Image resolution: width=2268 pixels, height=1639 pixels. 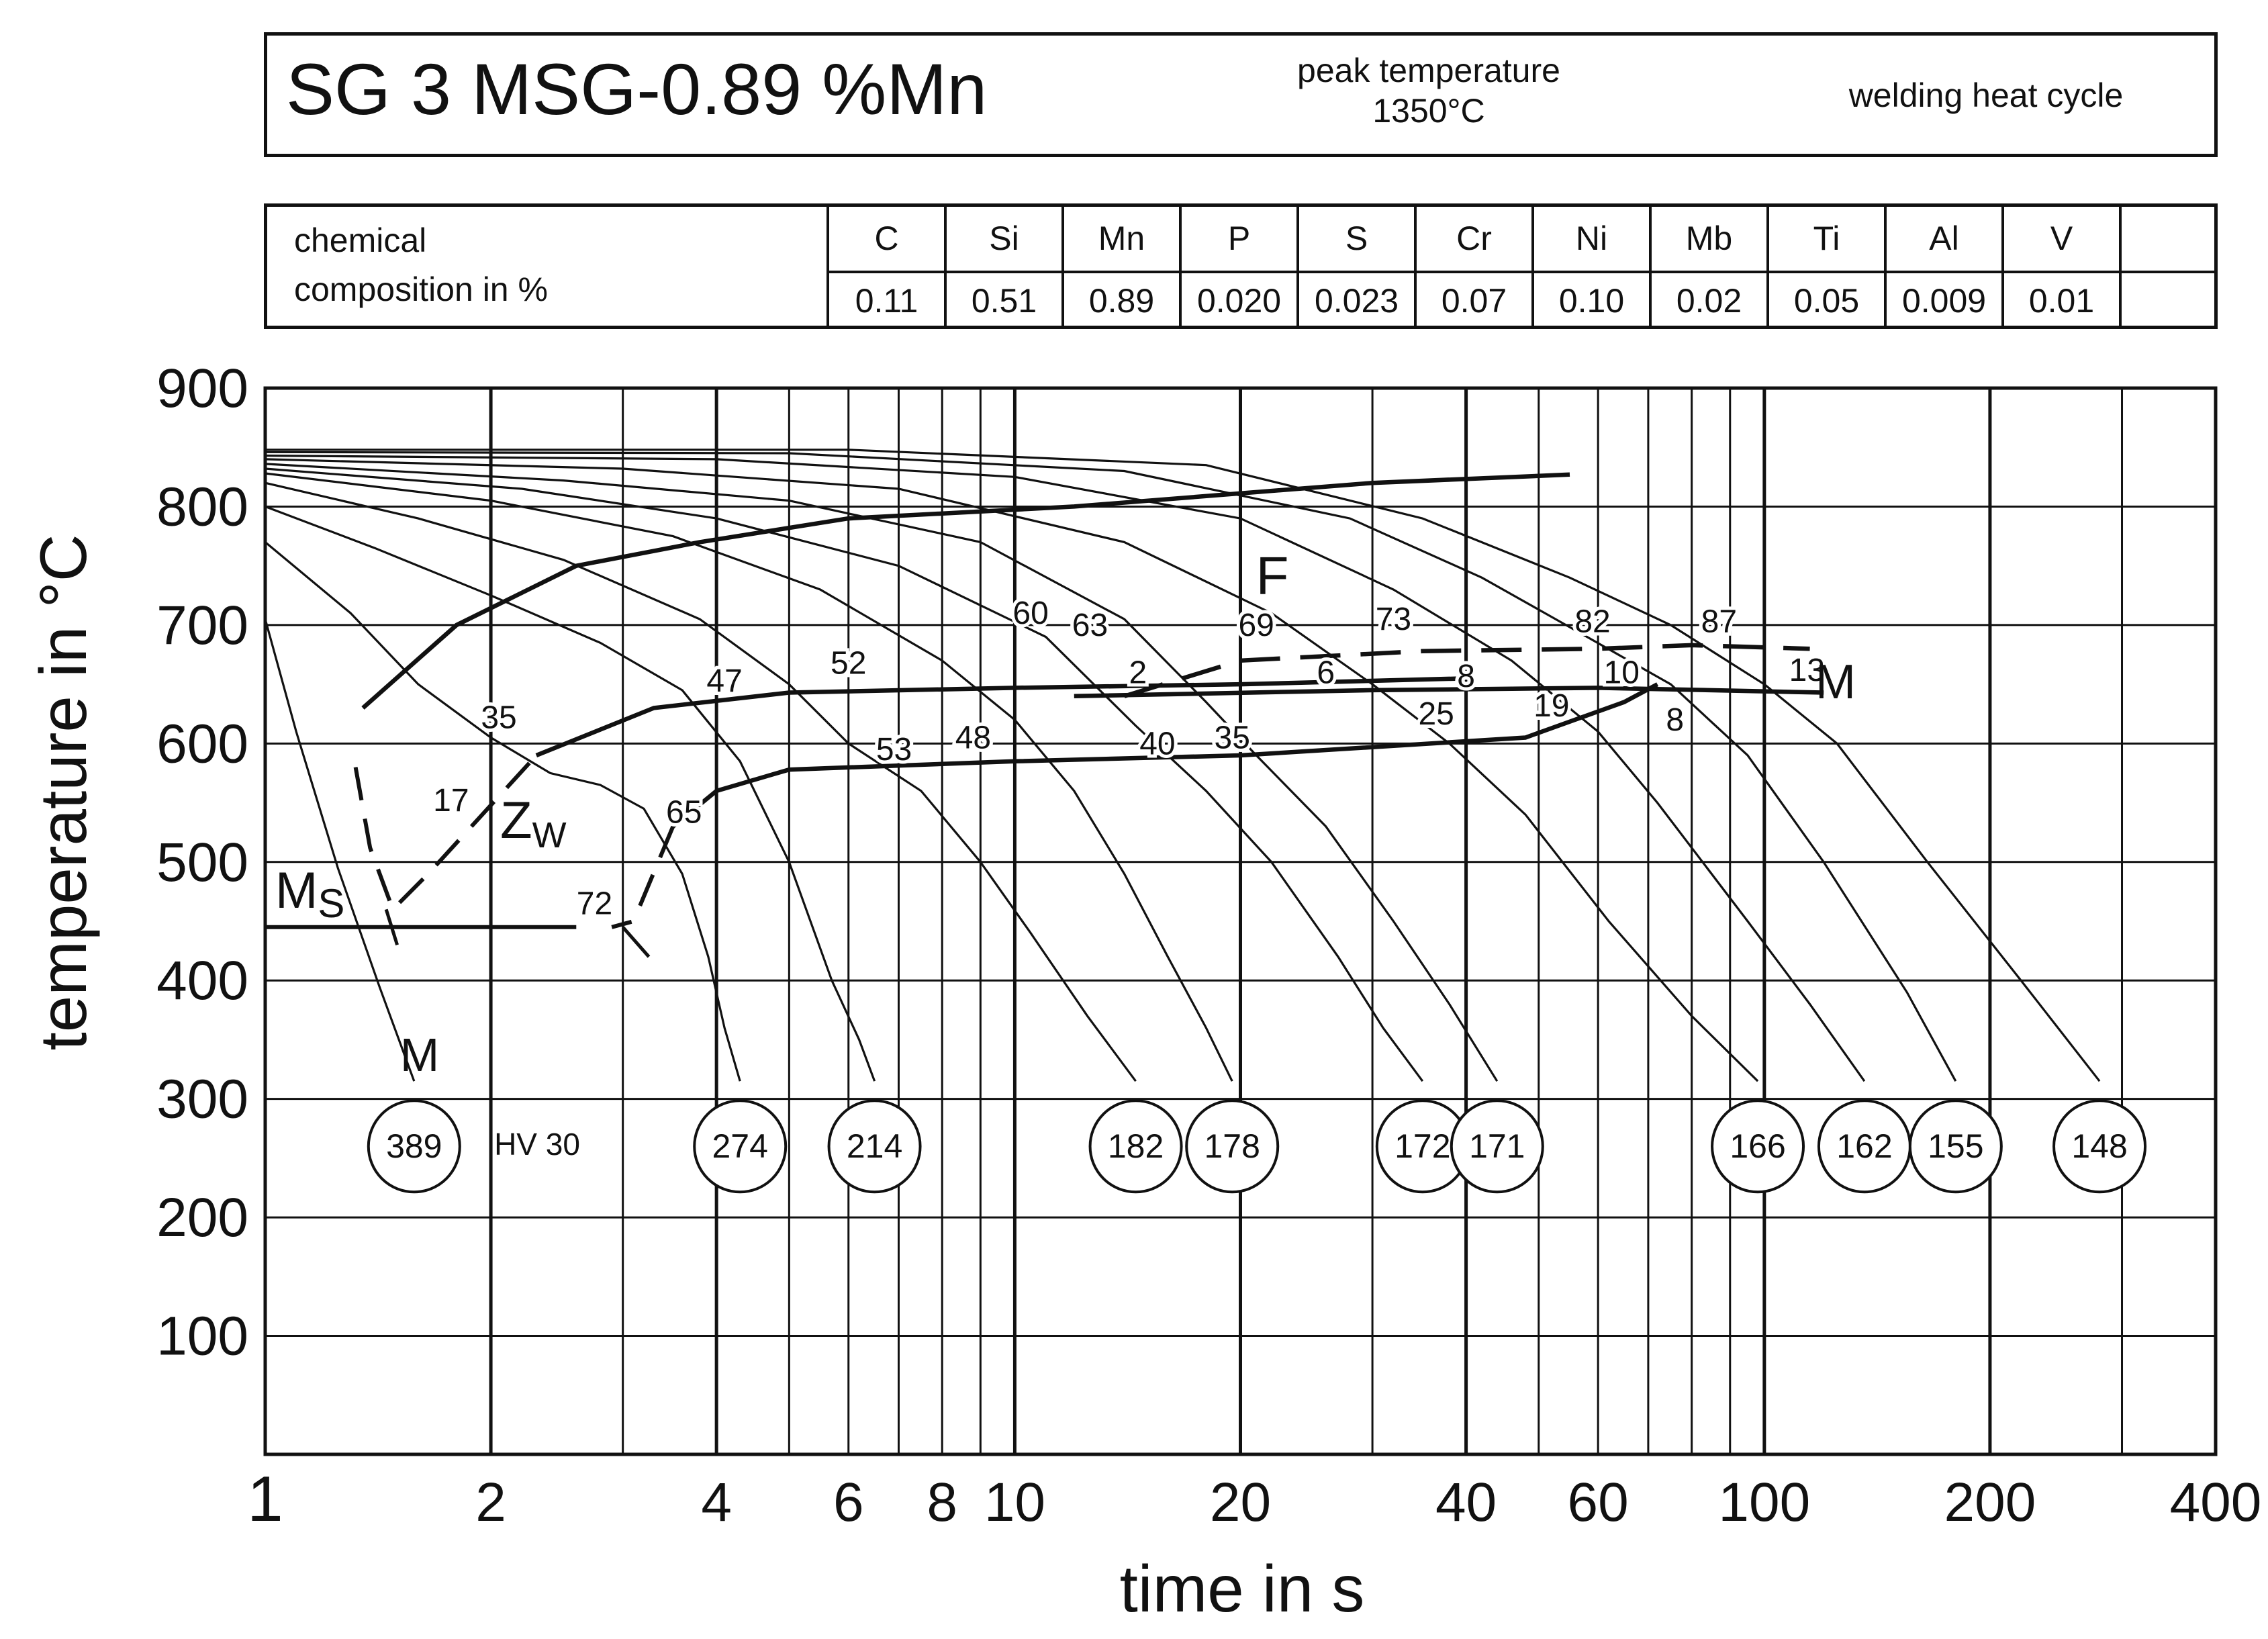 I want to click on hardness-value: 148, so click(x=2099, y=1146).